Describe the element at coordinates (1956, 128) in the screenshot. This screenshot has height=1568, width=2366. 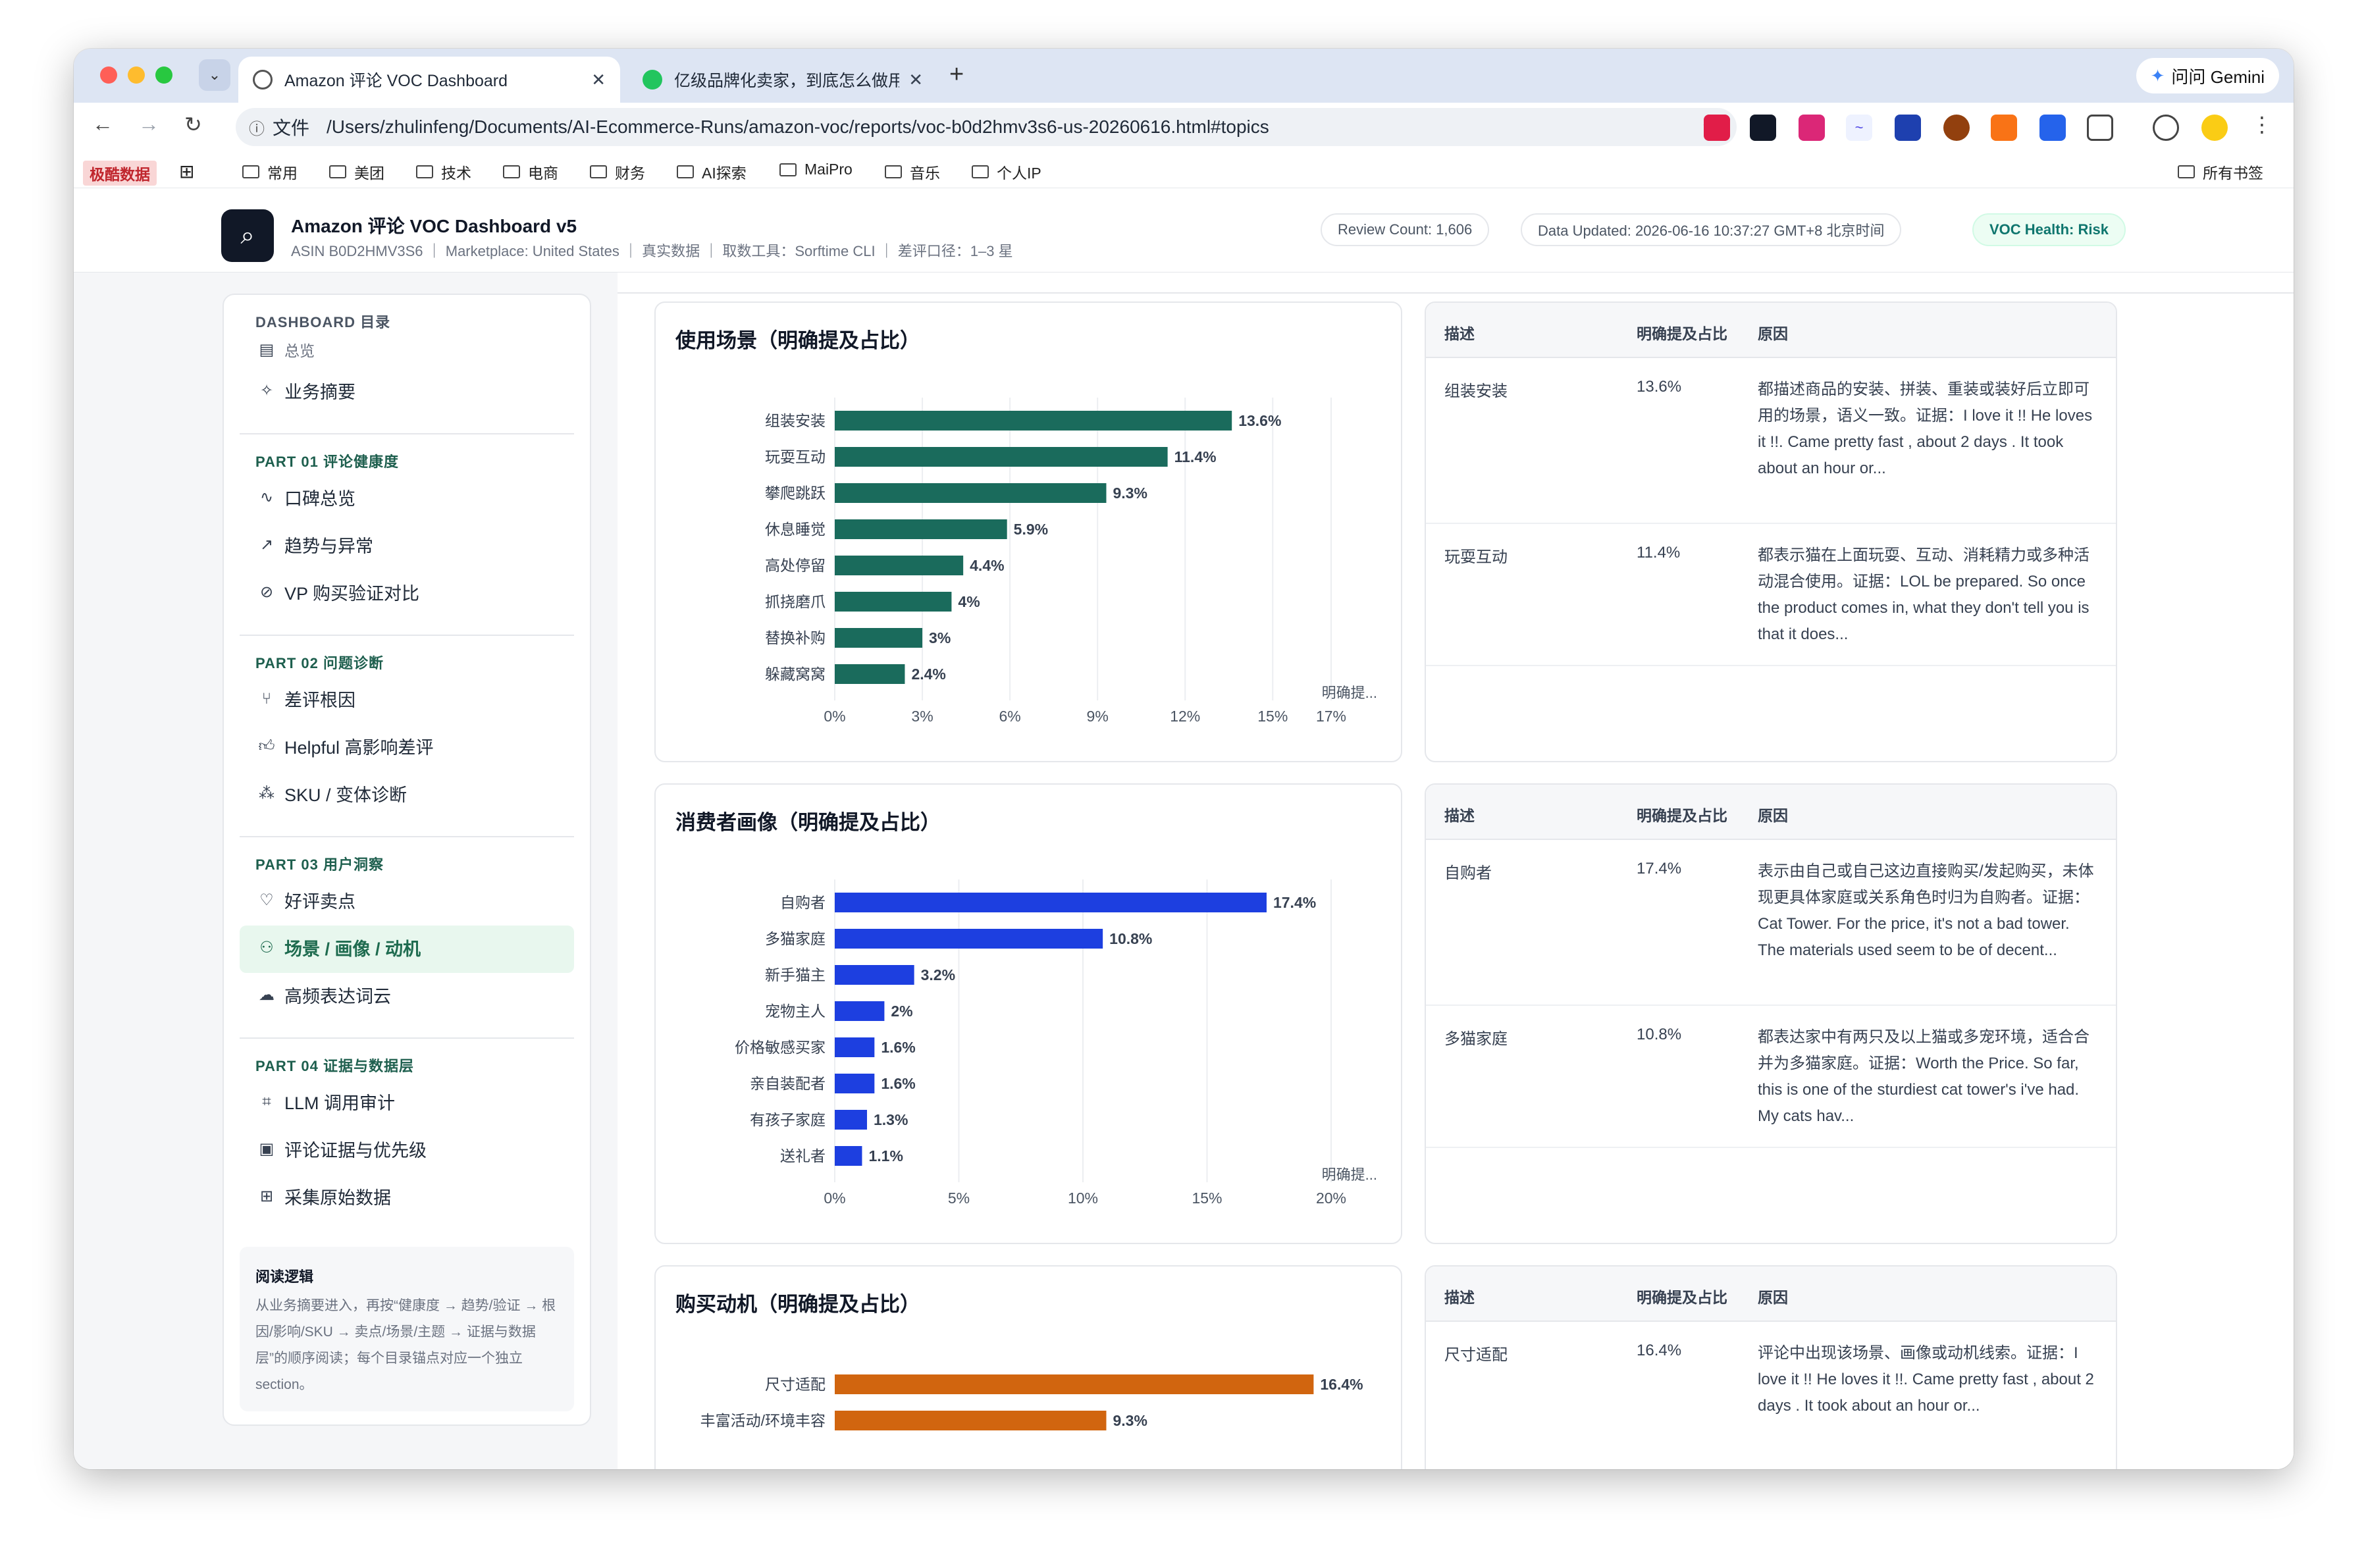
I see `extension-cookie-icon` at that location.